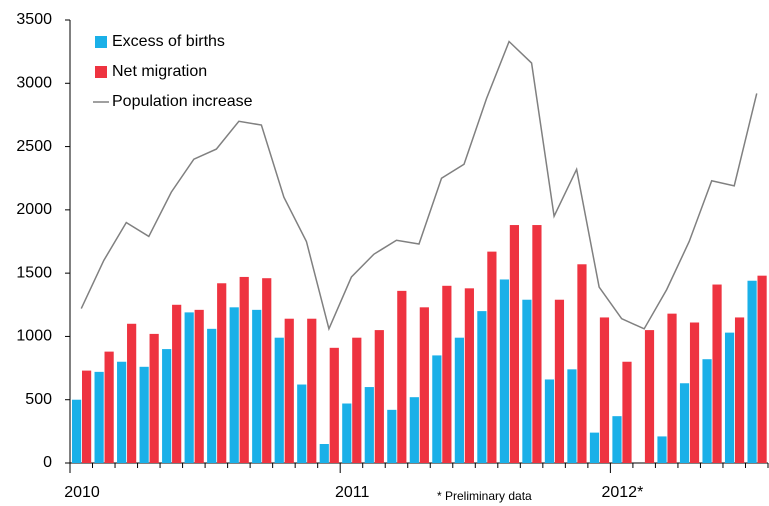 The width and height of the screenshot is (769, 506). Describe the element at coordinates (168, 41) in the screenshot. I see `legend-label: Excess of births` at that location.